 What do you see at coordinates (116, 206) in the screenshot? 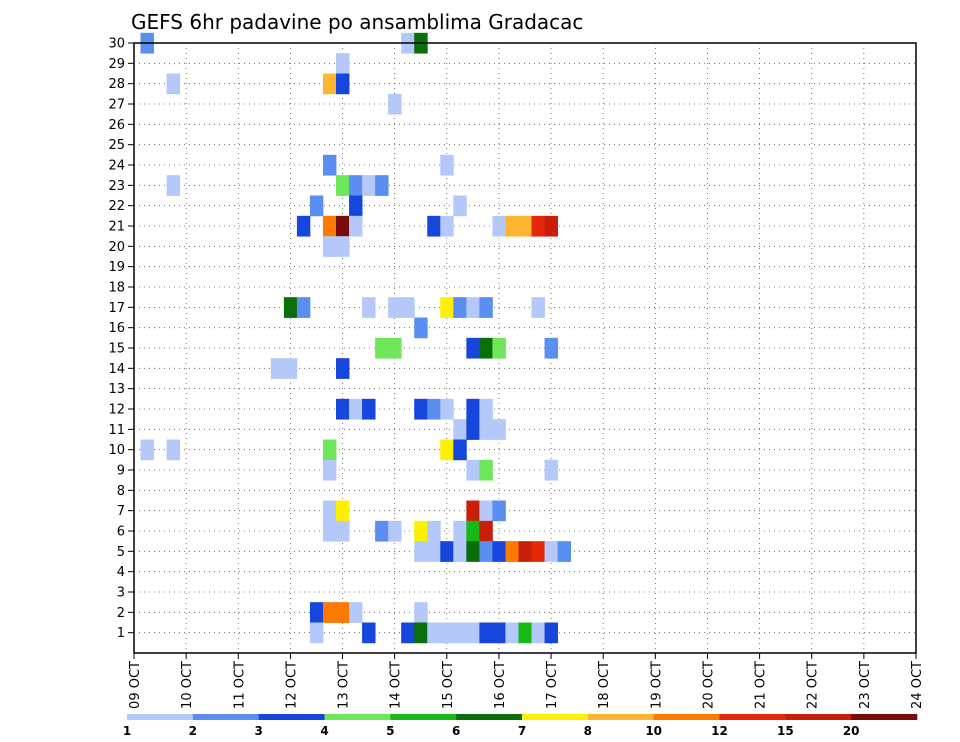
I see `y-tick-label: 22` at bounding box center [116, 206].